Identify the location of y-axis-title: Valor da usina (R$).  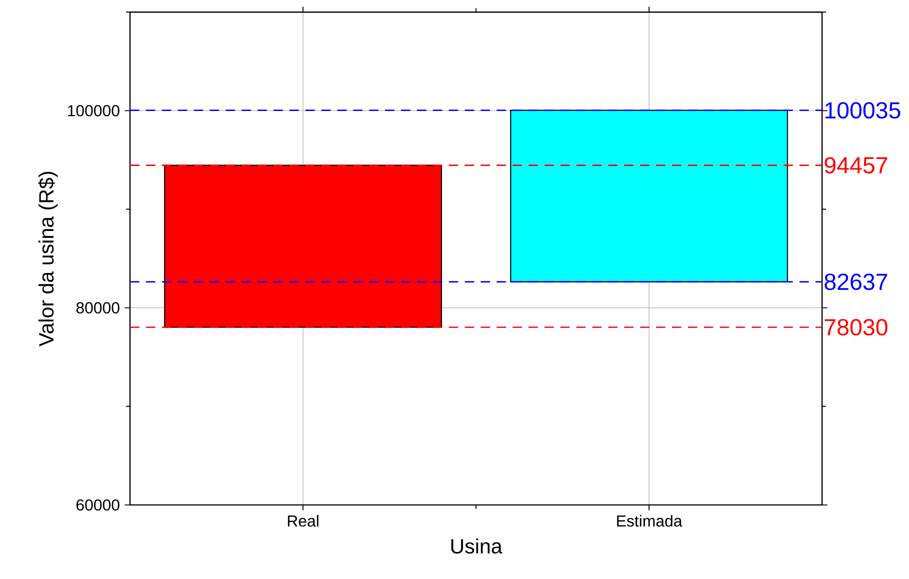
(48, 259).